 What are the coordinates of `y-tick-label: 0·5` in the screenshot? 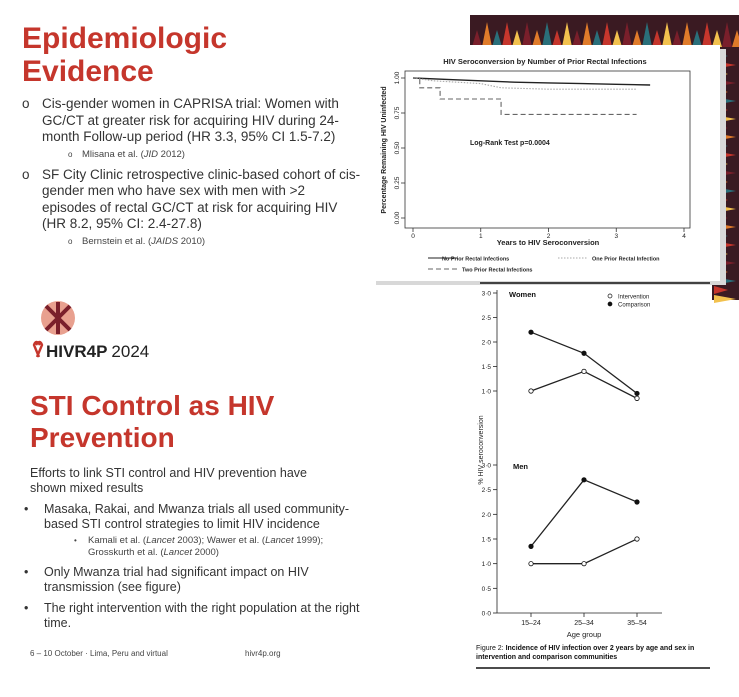 It's located at (487, 589).